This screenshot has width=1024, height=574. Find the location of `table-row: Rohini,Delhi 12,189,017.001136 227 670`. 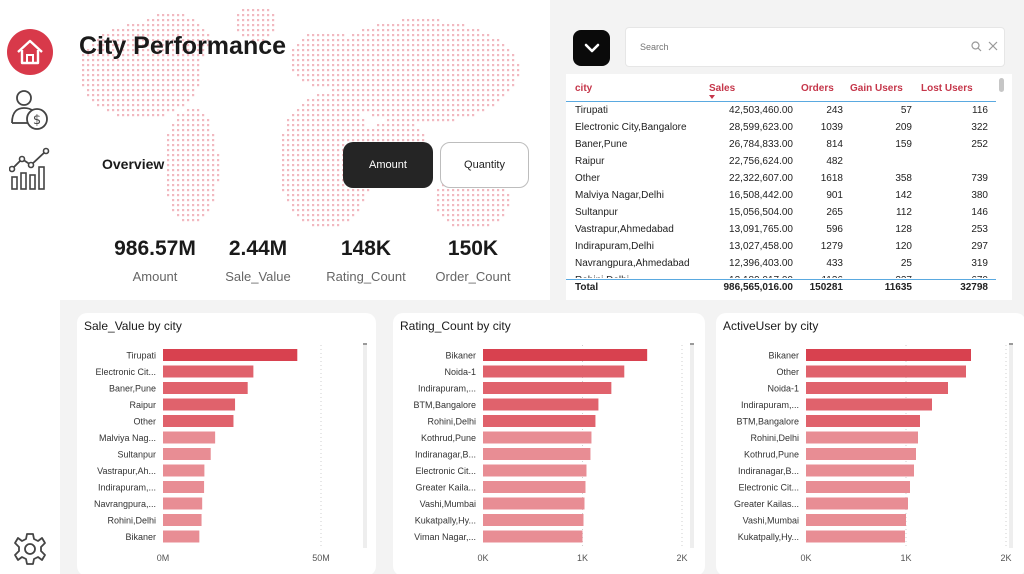

table-row: Rohini,Delhi 12,189,017.001136 227 670 is located at coordinates (781, 275).